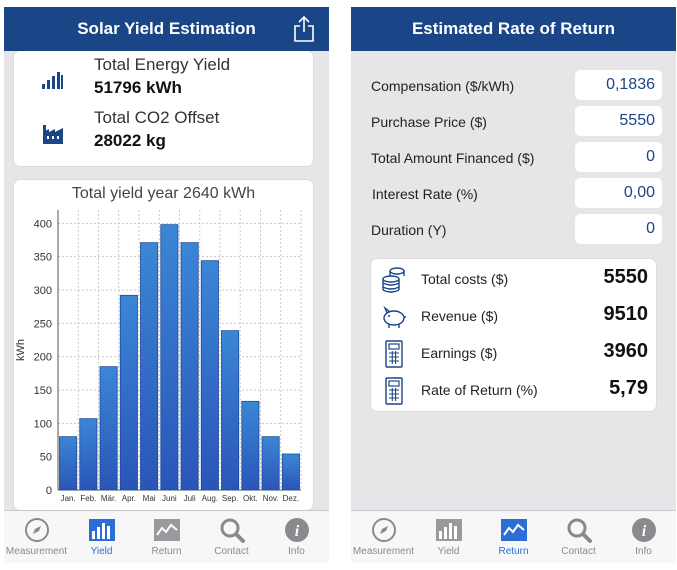 The height and width of the screenshot is (570, 677). Describe the element at coordinates (49, 491) in the screenshot. I see `y-tick-label: 0` at that location.